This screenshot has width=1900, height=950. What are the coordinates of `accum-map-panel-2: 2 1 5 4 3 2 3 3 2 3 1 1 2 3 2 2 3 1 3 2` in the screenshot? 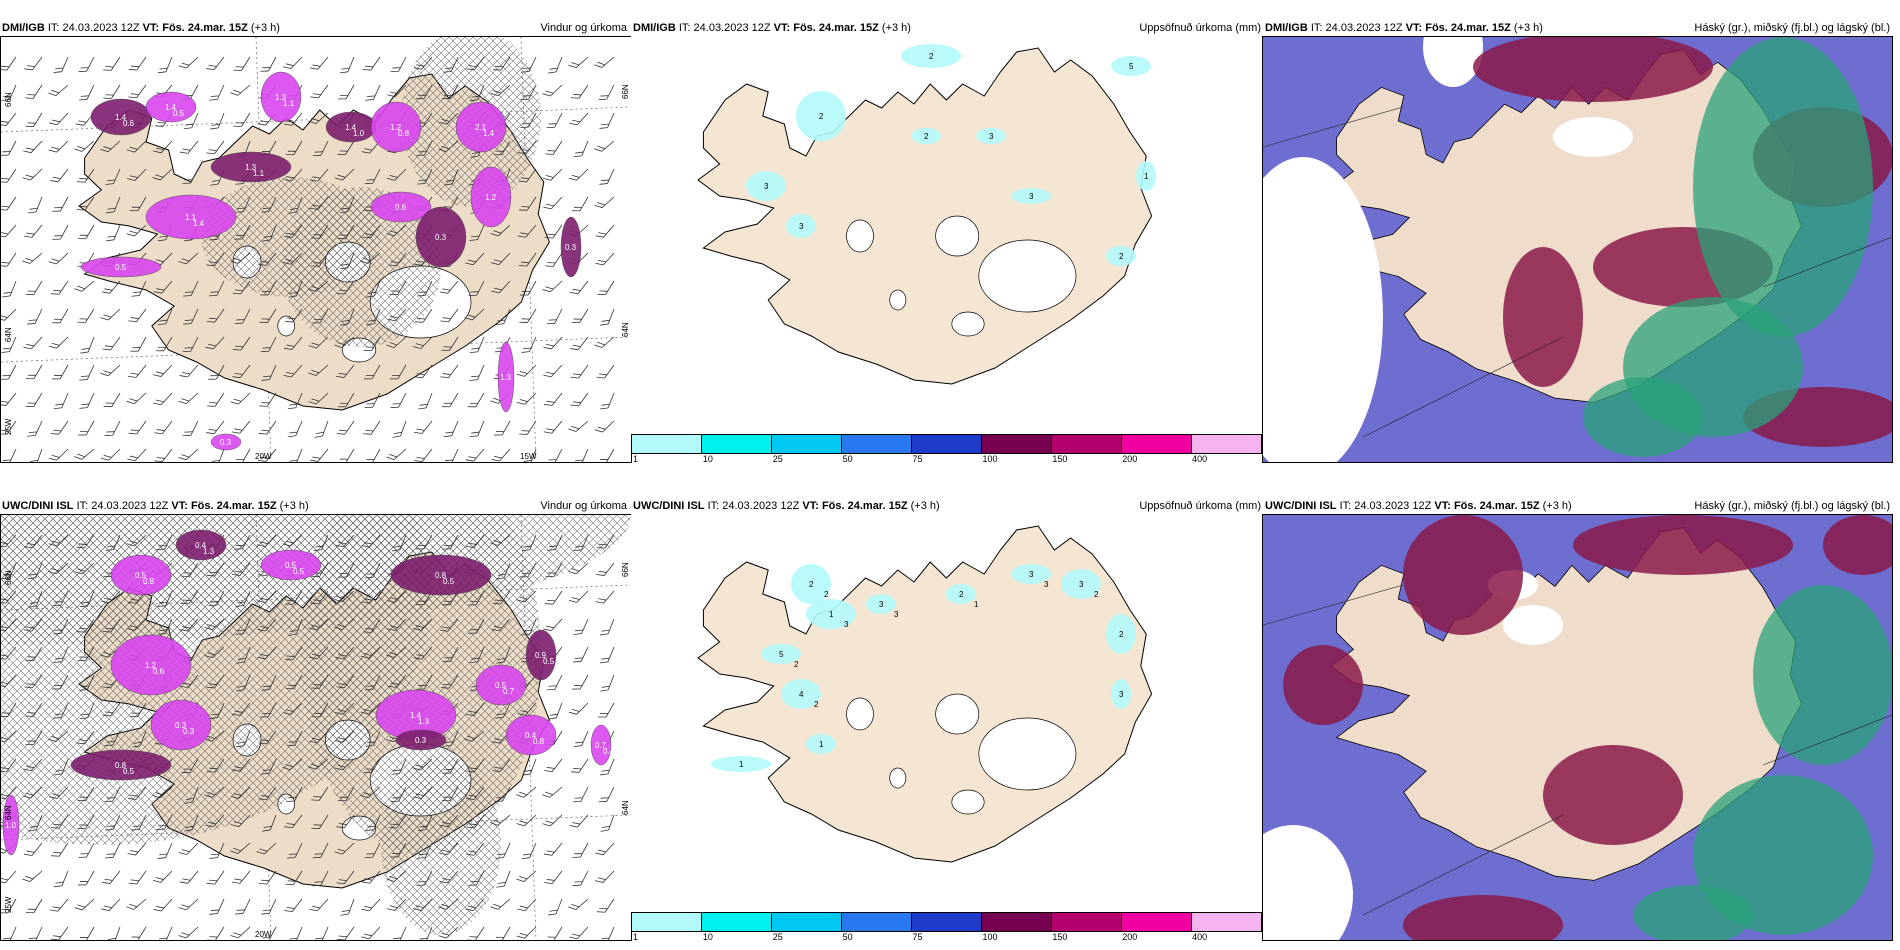 It's located at (946, 714).